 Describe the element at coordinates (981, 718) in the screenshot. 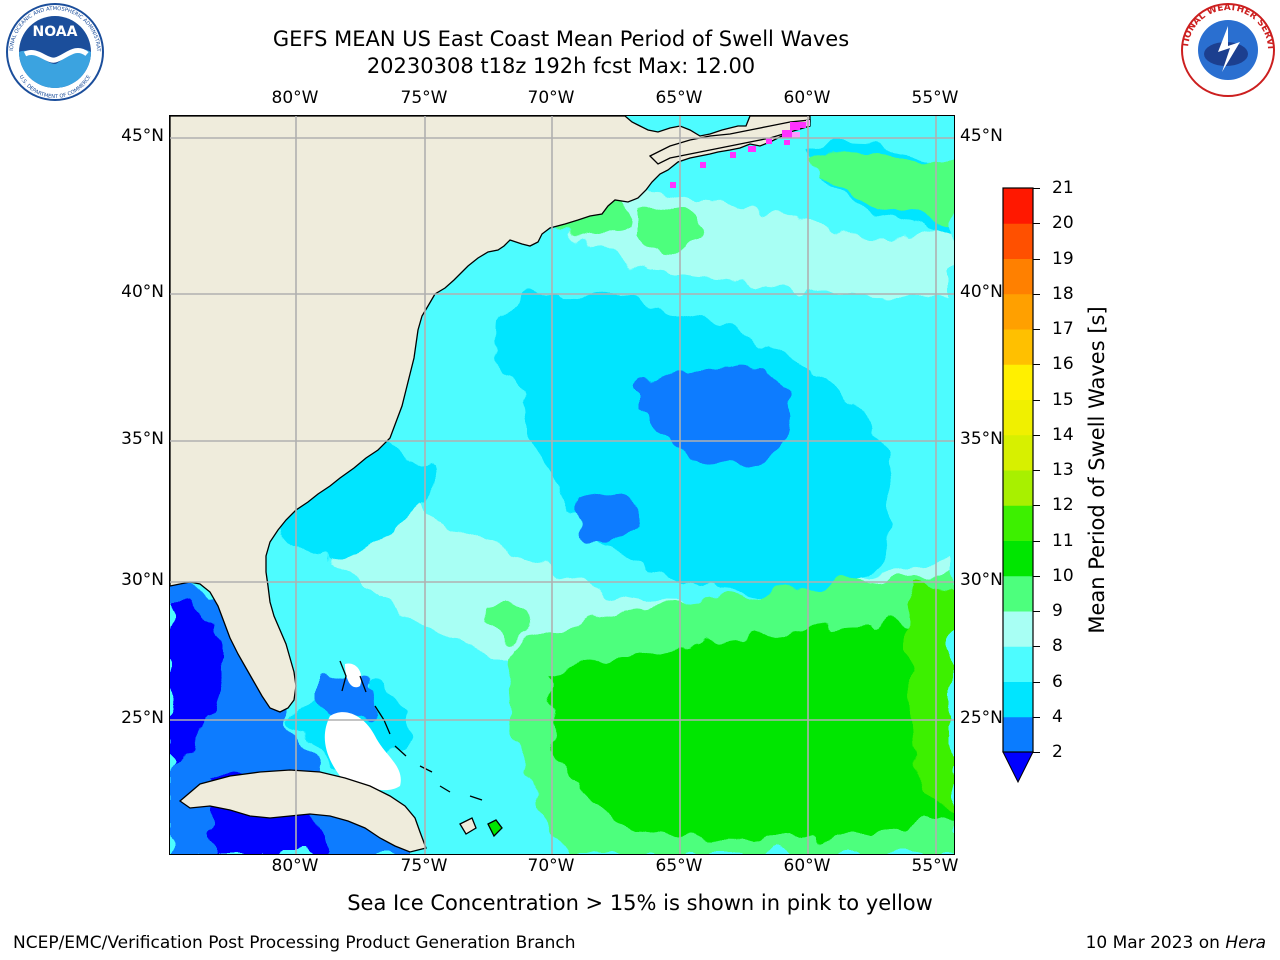

I see `latitude-tick-right: 25°N` at that location.